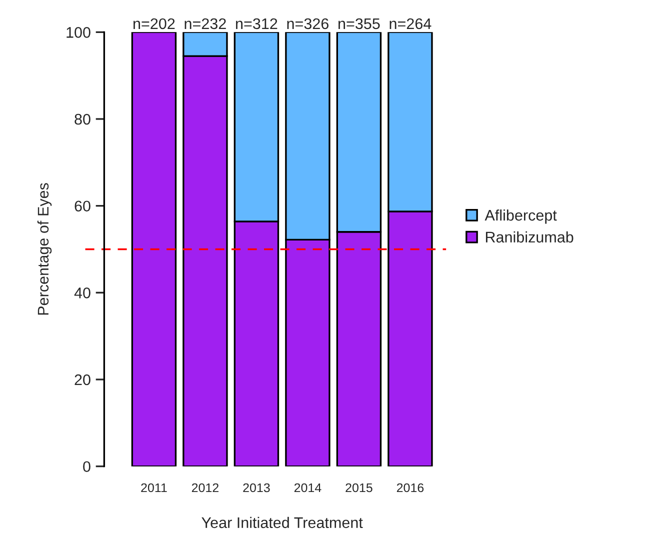 Image resolution: width=656 pixels, height=536 pixels. I want to click on annotation: n=355, so click(359, 24).